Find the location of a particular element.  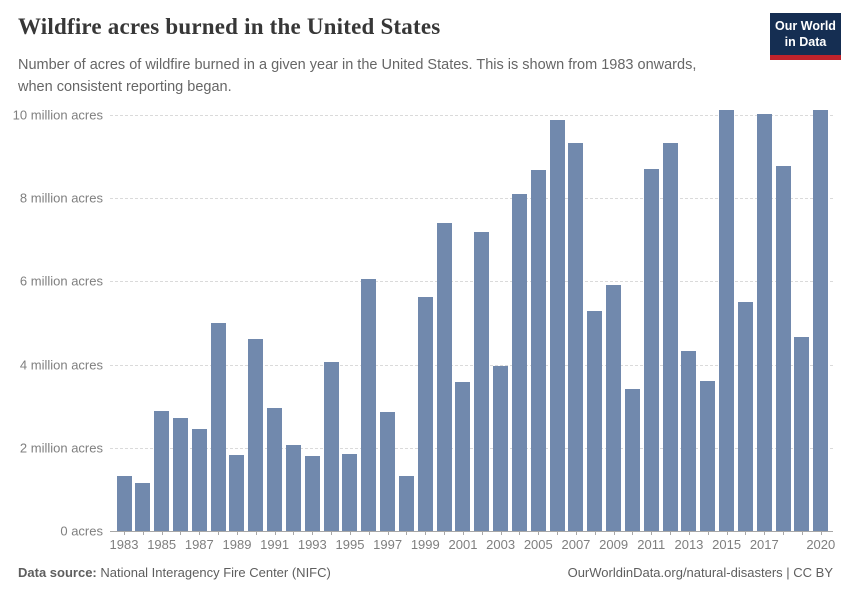

bar-2004 is located at coordinates (519, 362).